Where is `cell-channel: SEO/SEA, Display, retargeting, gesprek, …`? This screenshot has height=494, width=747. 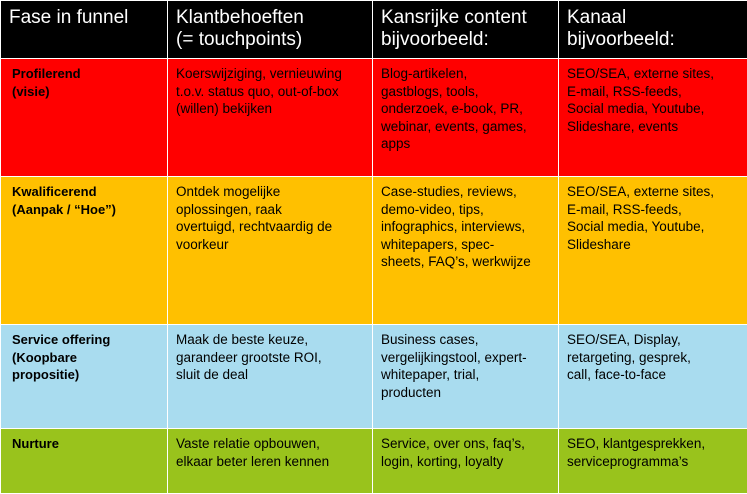
cell-channel: SEO/SEA, Display, retargeting, gesprek, … is located at coordinates (653, 377).